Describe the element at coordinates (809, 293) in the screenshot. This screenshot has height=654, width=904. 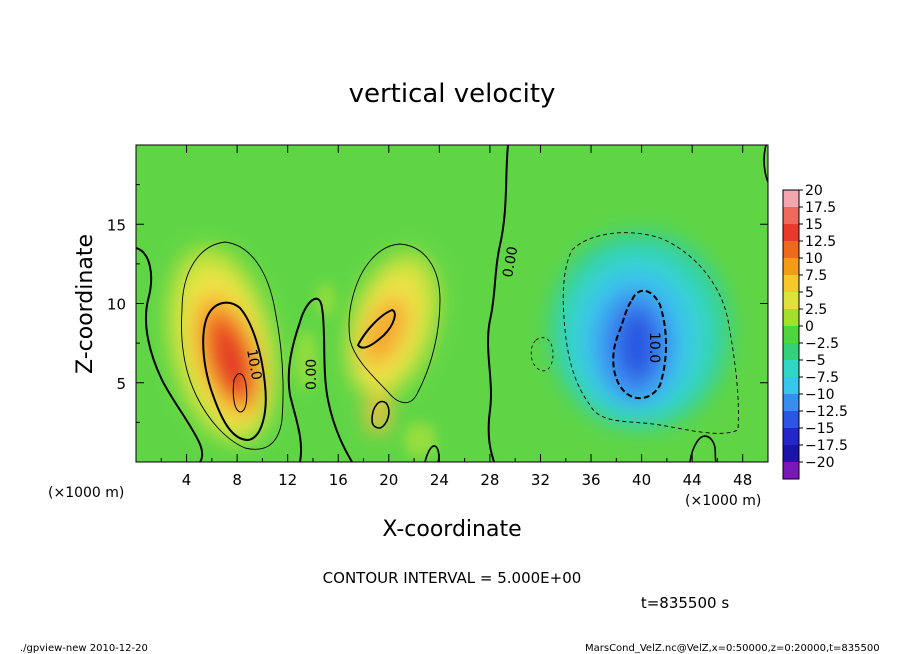
I see `colorbar-label: 5` at that location.